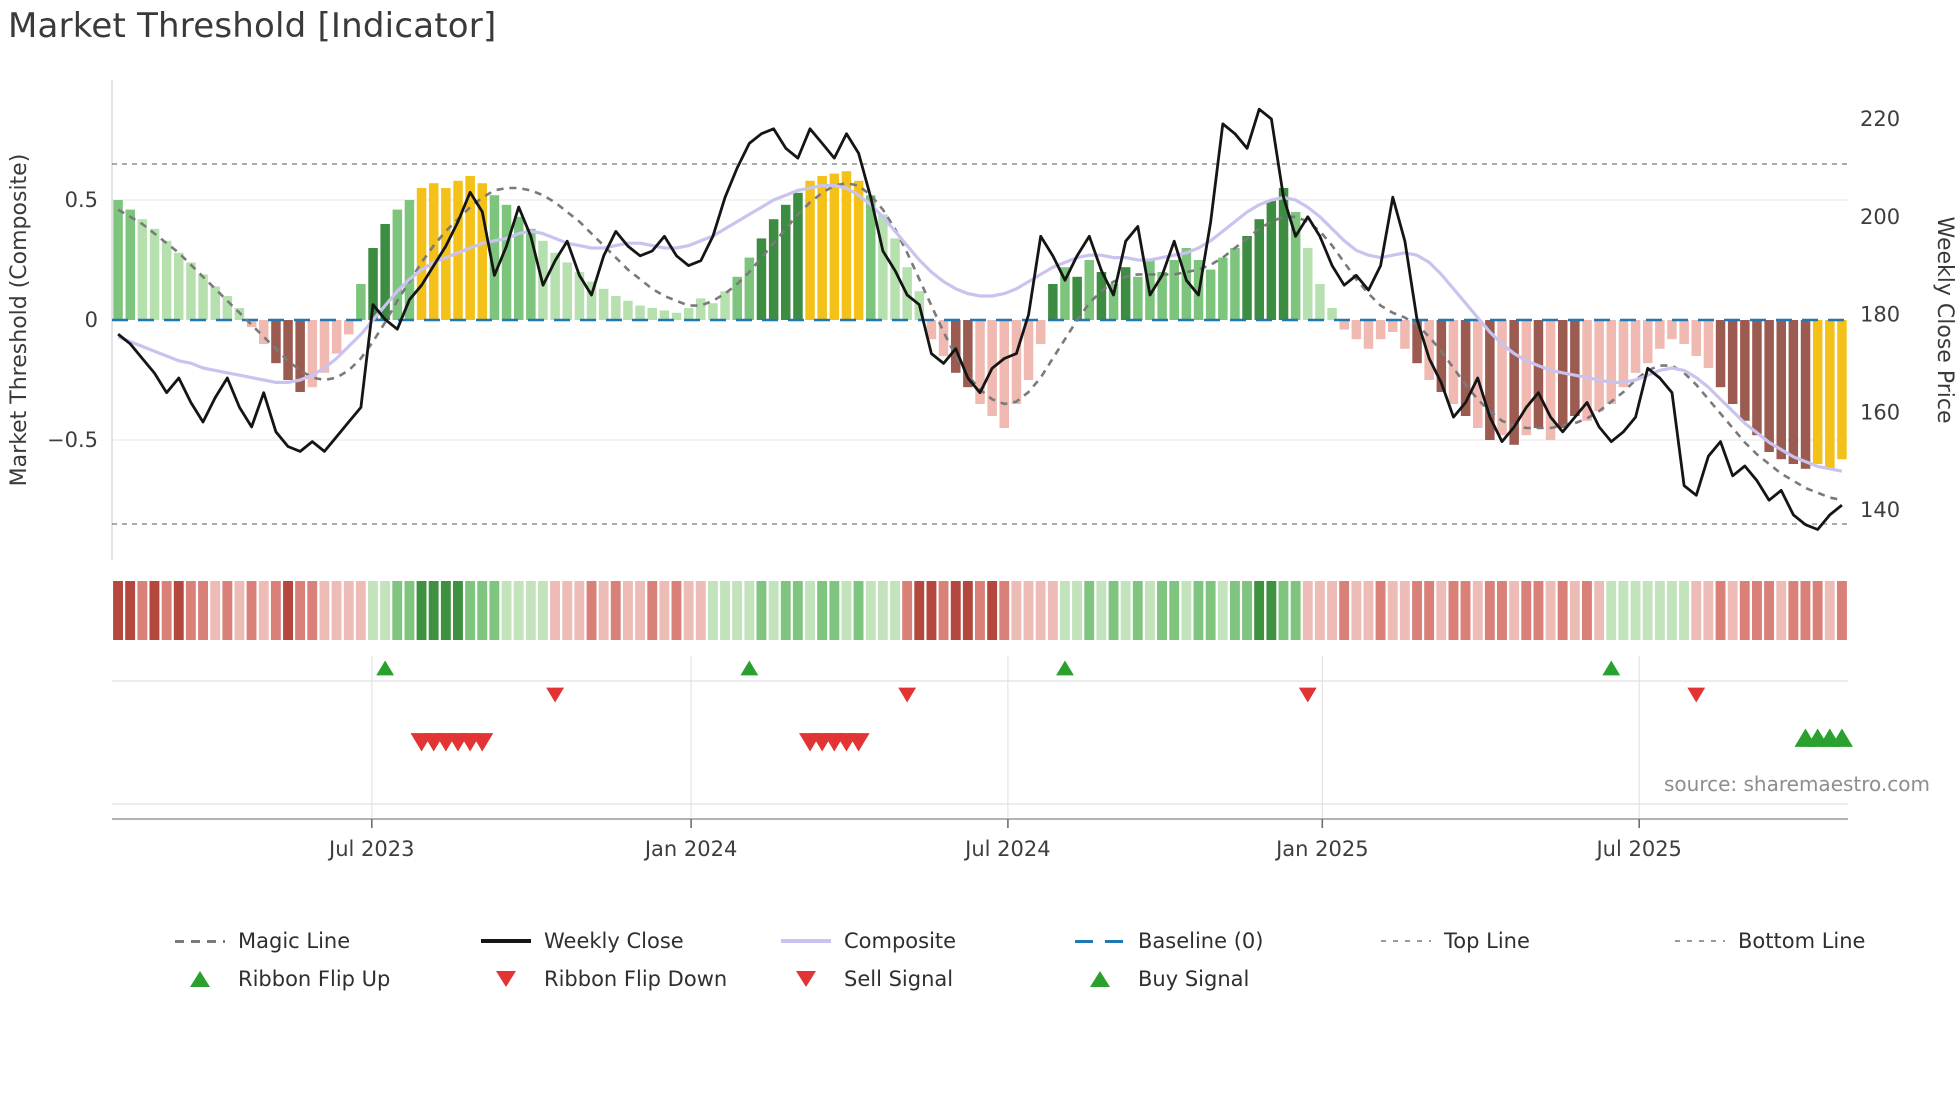  What do you see at coordinates (1201, 941) in the screenshot?
I see `legend-label: Baseline (0)` at bounding box center [1201, 941].